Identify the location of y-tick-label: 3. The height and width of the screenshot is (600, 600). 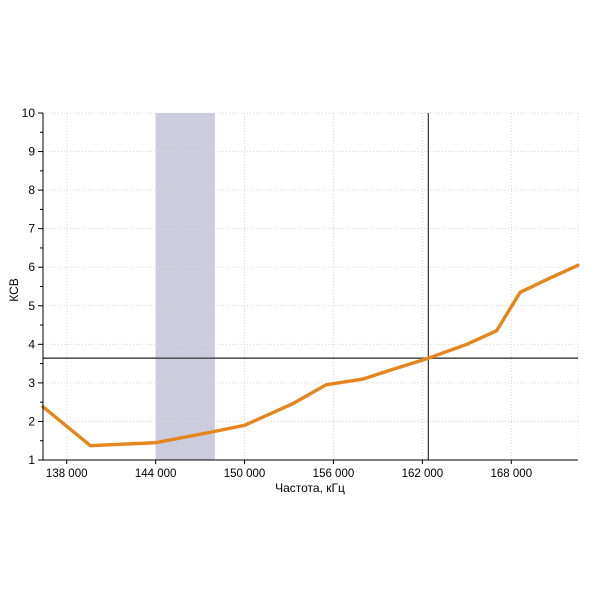
(31, 383).